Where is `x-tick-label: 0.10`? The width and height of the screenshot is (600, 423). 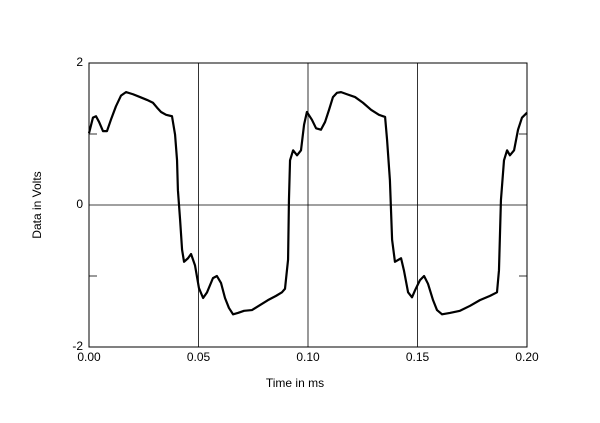
x-tick-label: 0.10 is located at coordinates (308, 357).